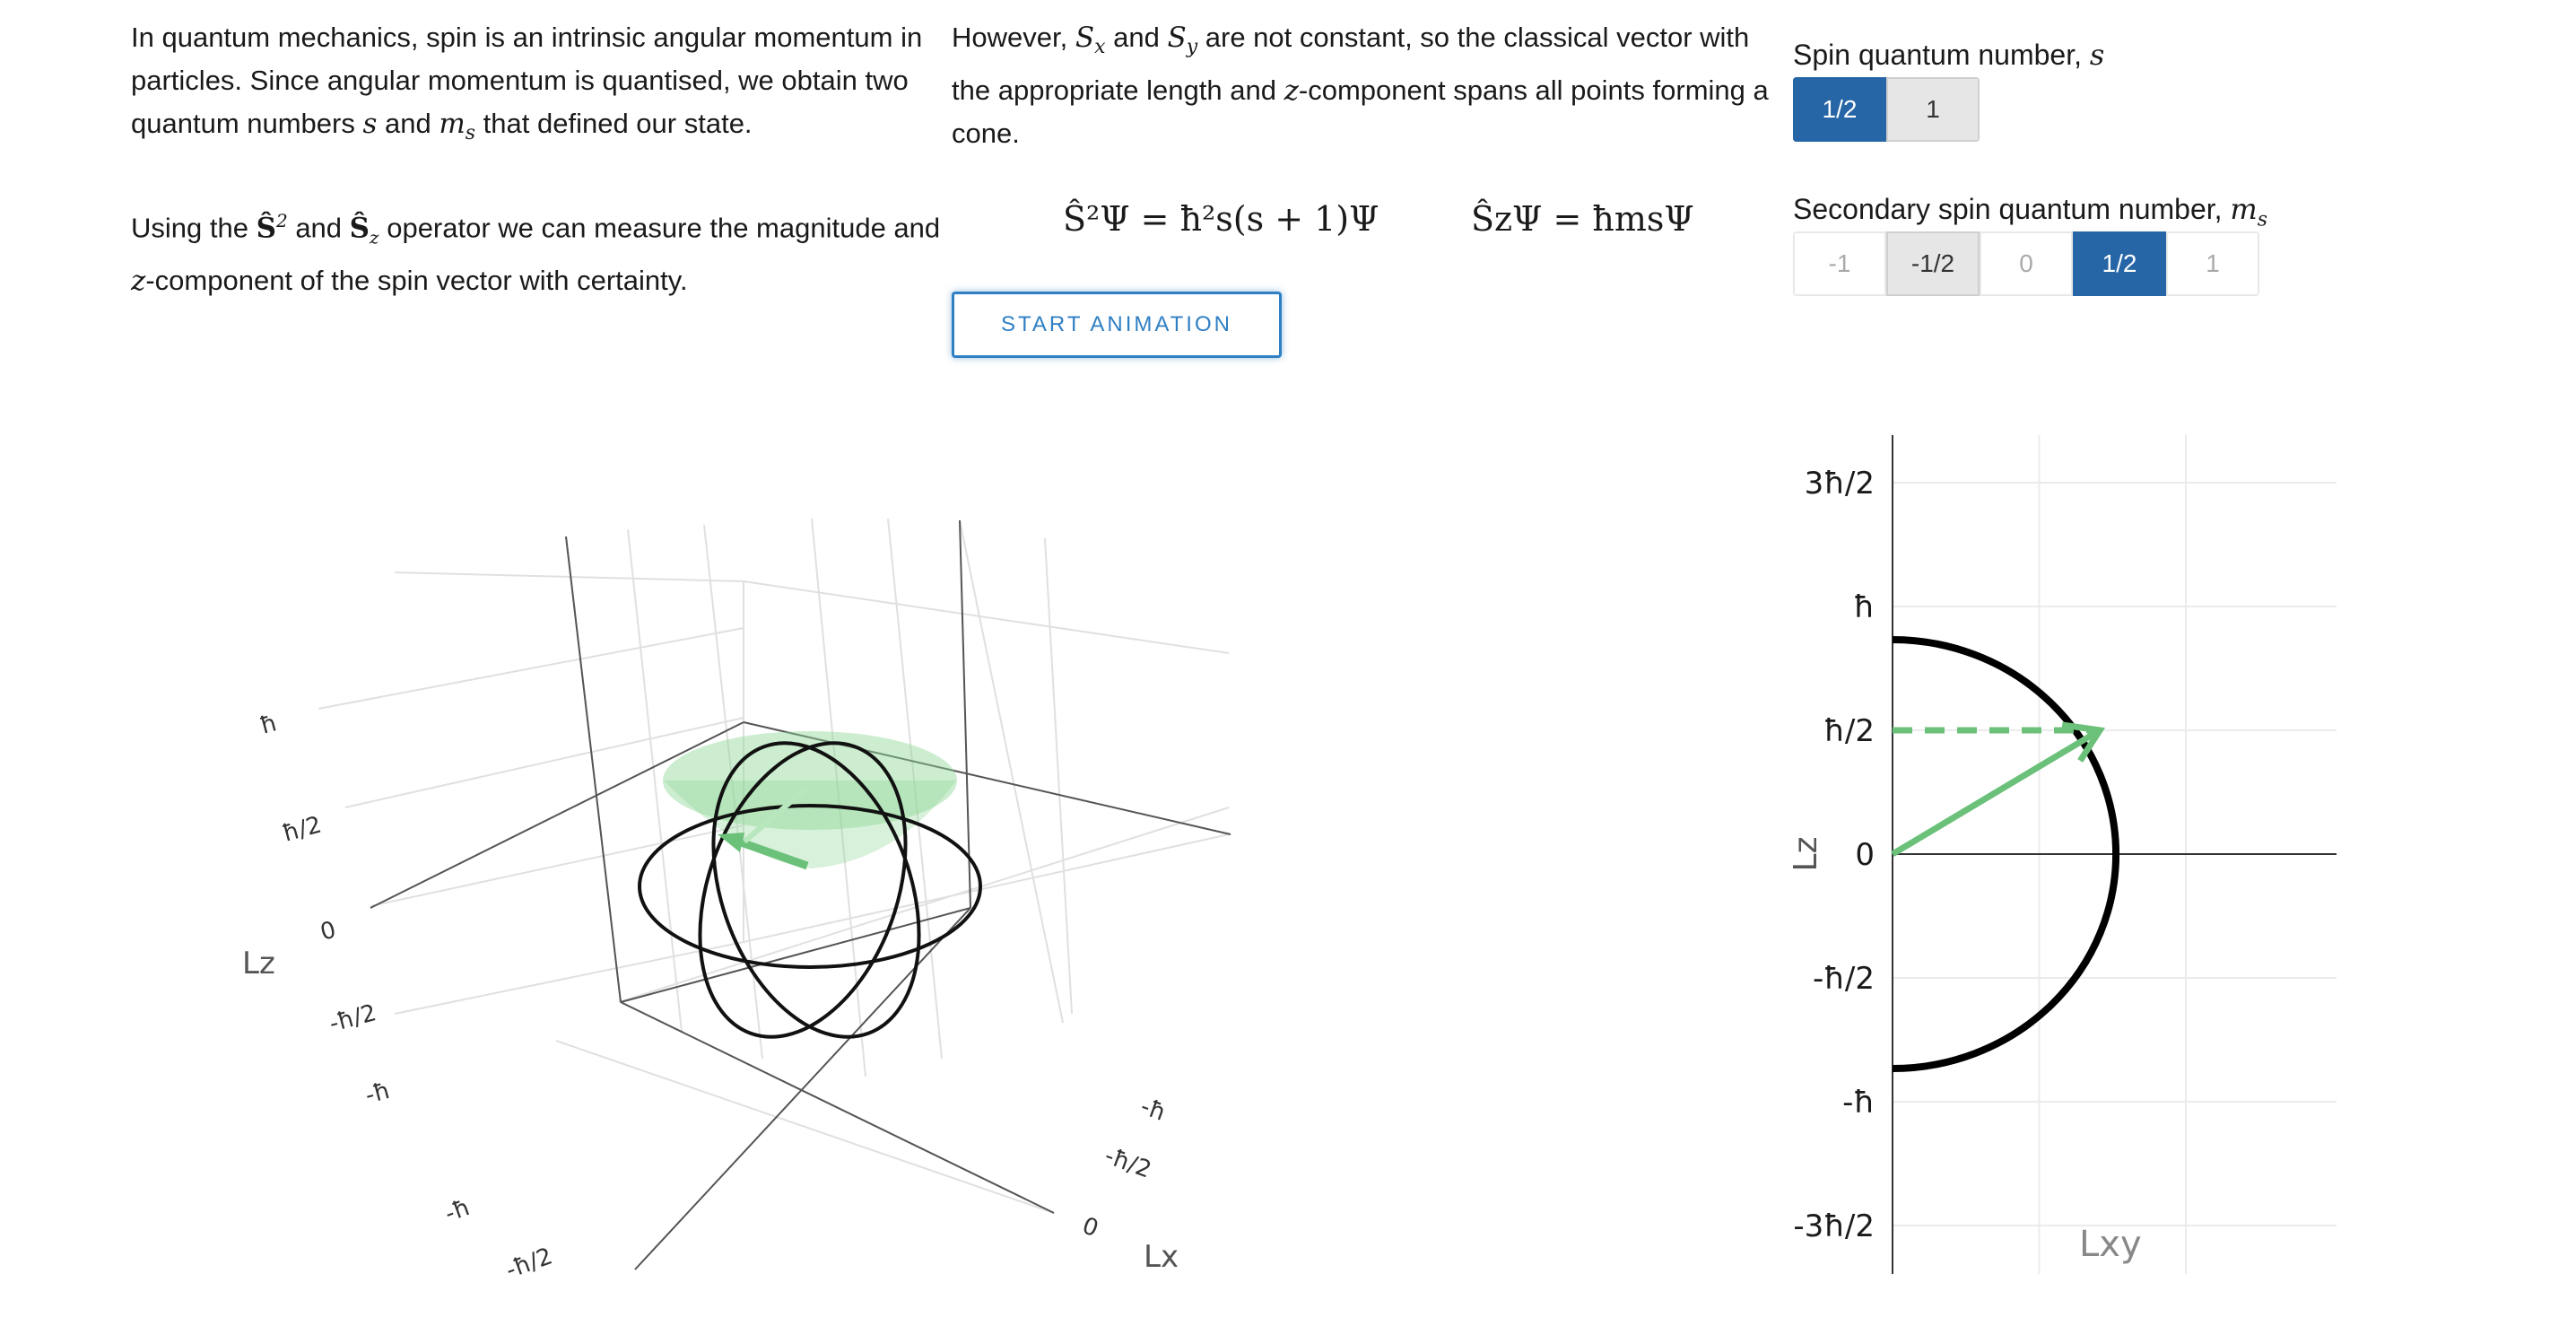 Image resolution: width=2576 pixels, height=1326 pixels. What do you see at coordinates (377, 1093) in the screenshot?
I see `z-tick-neg-hbar: -ħ` at bounding box center [377, 1093].